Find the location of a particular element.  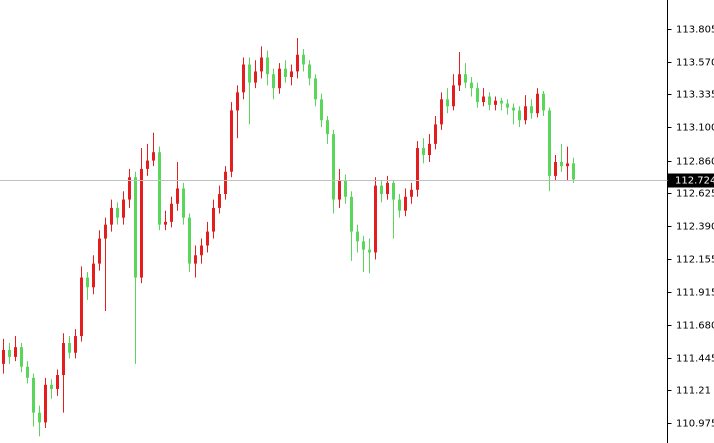

y-tick-label: 111.21 is located at coordinates (693, 391).